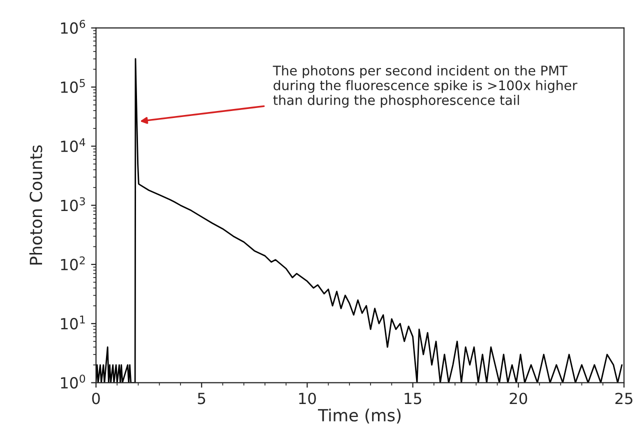  What do you see at coordinates (73, 86) in the screenshot?
I see `y-tick-label: 10$^{5}$` at bounding box center [73, 86].